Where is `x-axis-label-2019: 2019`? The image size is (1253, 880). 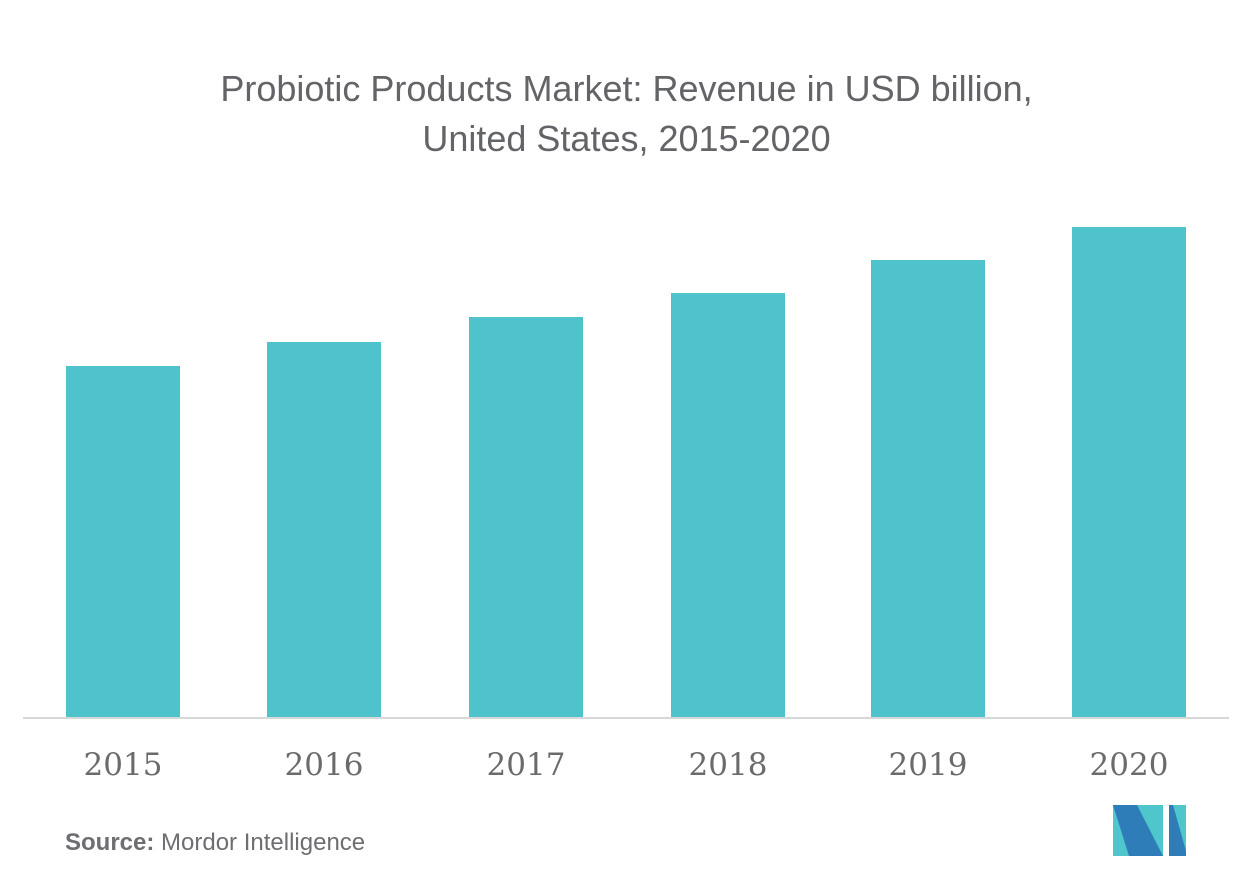
x-axis-label-2019: 2019 is located at coordinates (928, 765).